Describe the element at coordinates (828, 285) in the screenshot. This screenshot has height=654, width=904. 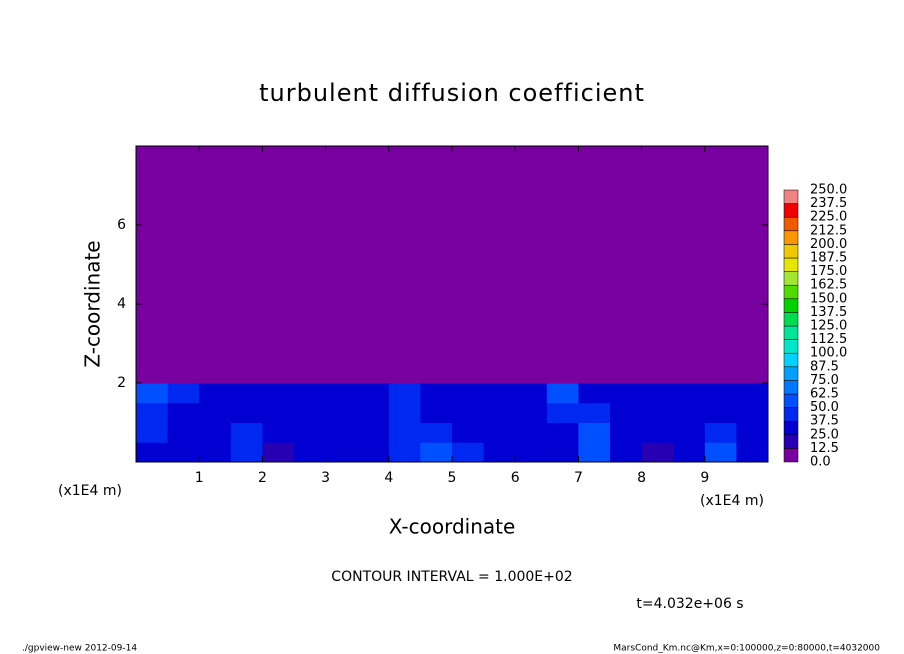
I see `colorbar-label: 162.5` at that location.